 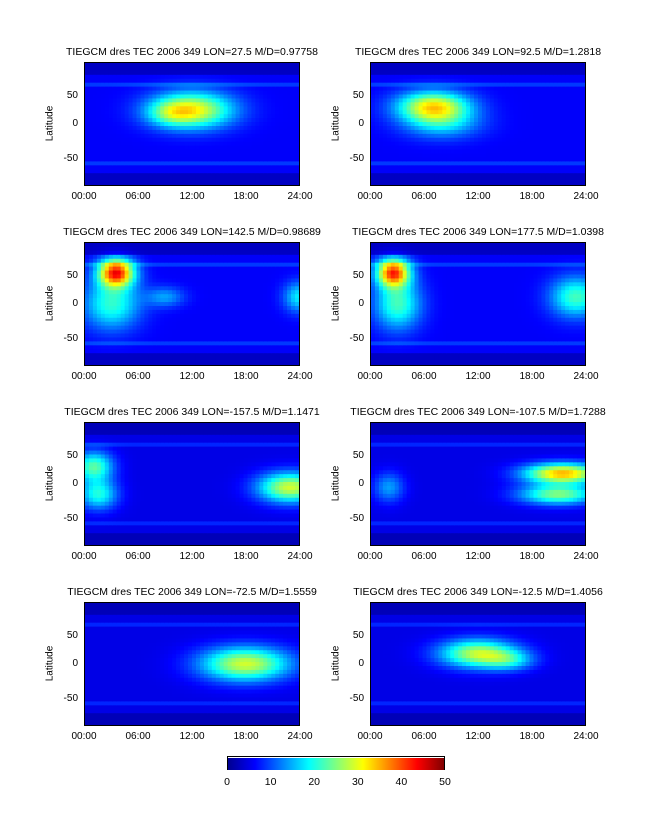 I want to click on x-tick-label: 00:00, so click(x=84, y=196).